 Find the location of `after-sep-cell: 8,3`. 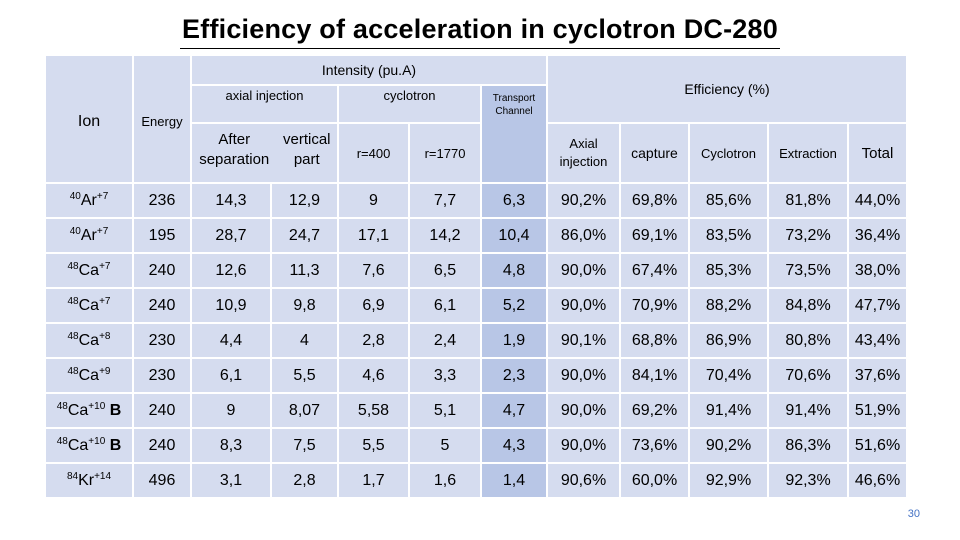

after-sep-cell: 8,3 is located at coordinates (231, 445).